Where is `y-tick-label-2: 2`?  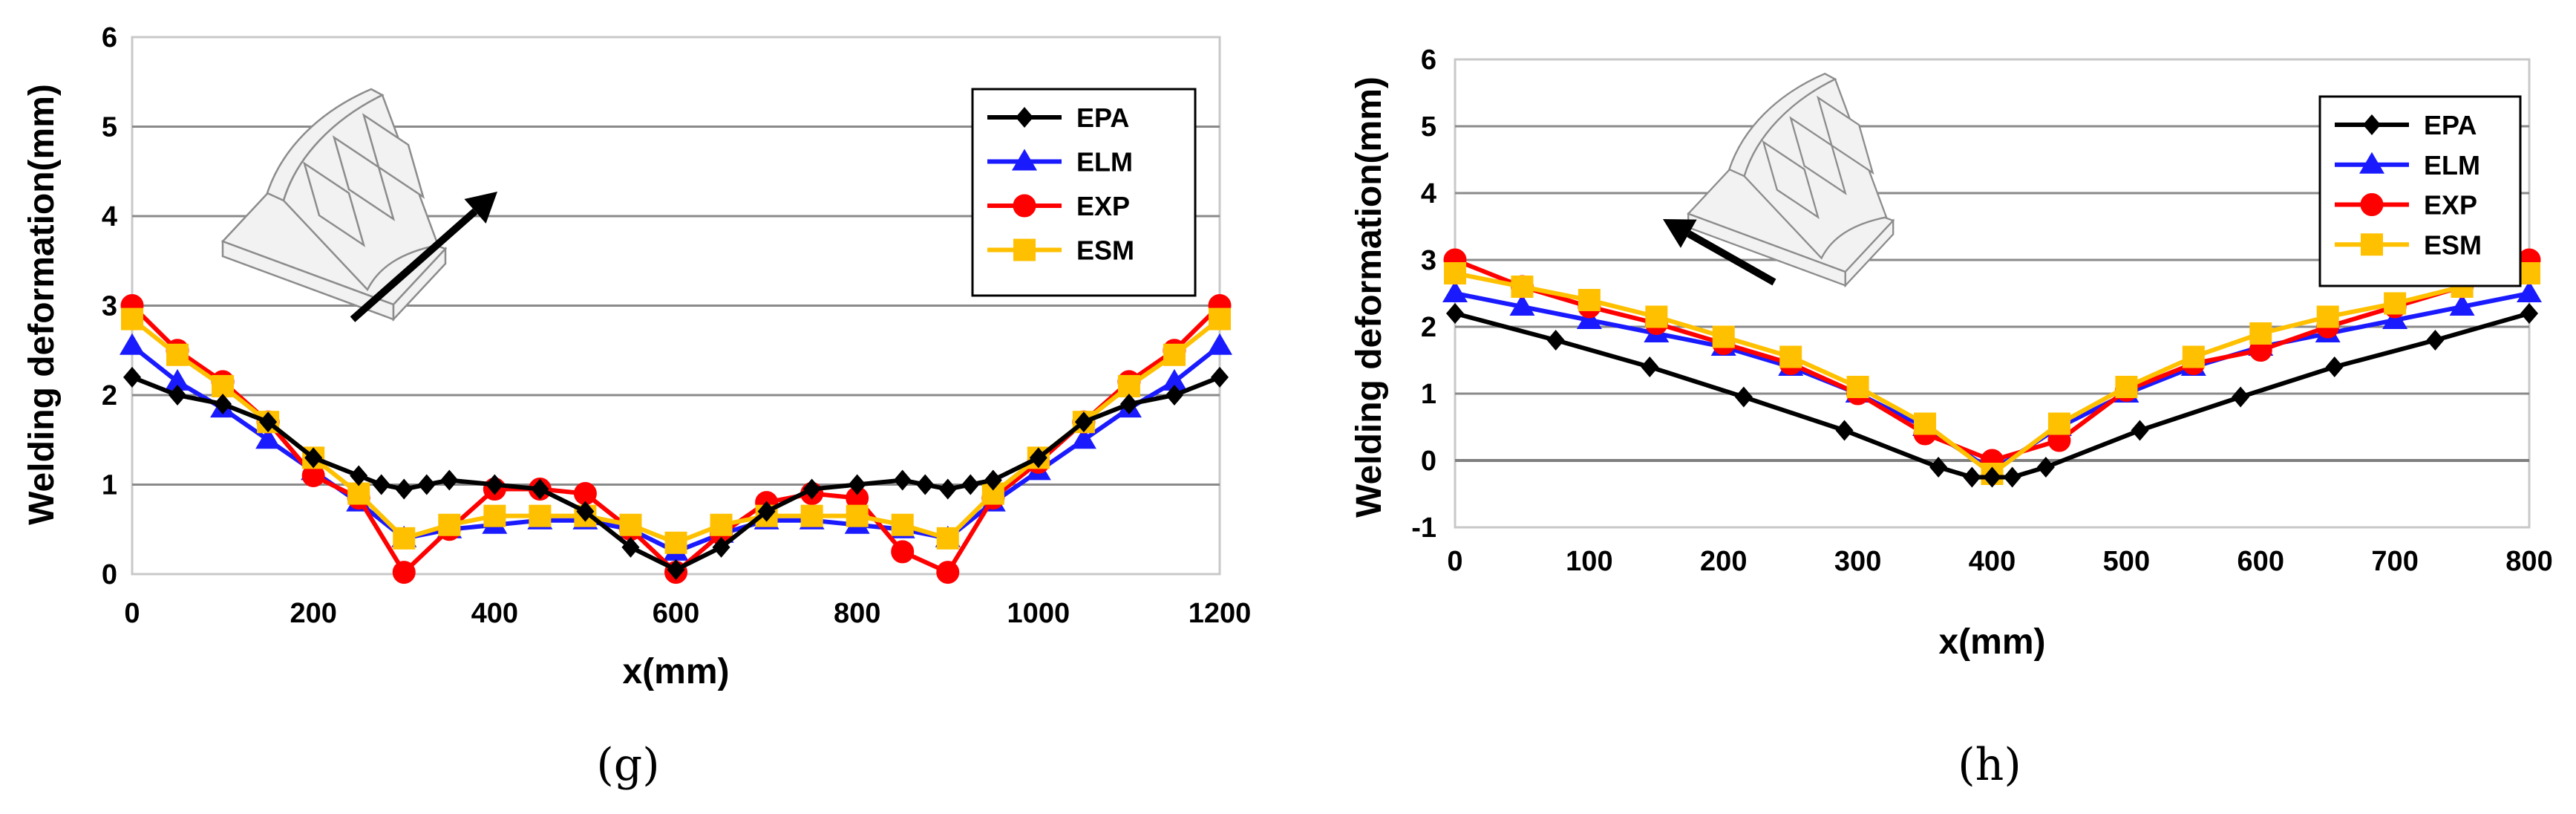 y-tick-label-2: 2 is located at coordinates (109, 395).